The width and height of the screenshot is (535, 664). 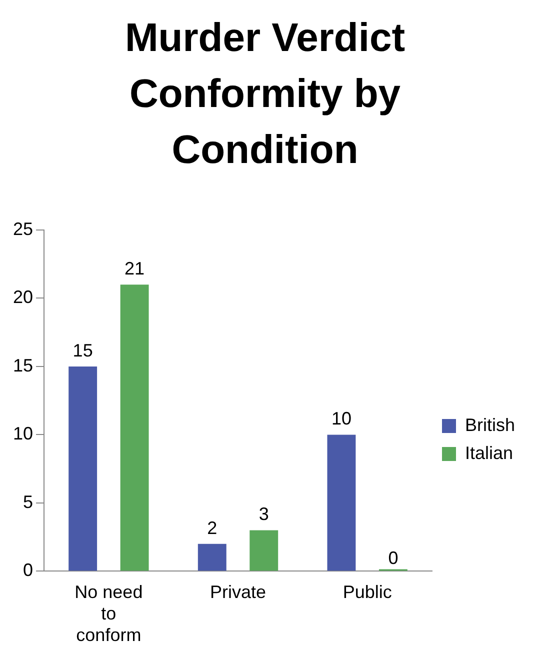 What do you see at coordinates (108, 614) in the screenshot?
I see `x-tick-label: No need to conform` at bounding box center [108, 614].